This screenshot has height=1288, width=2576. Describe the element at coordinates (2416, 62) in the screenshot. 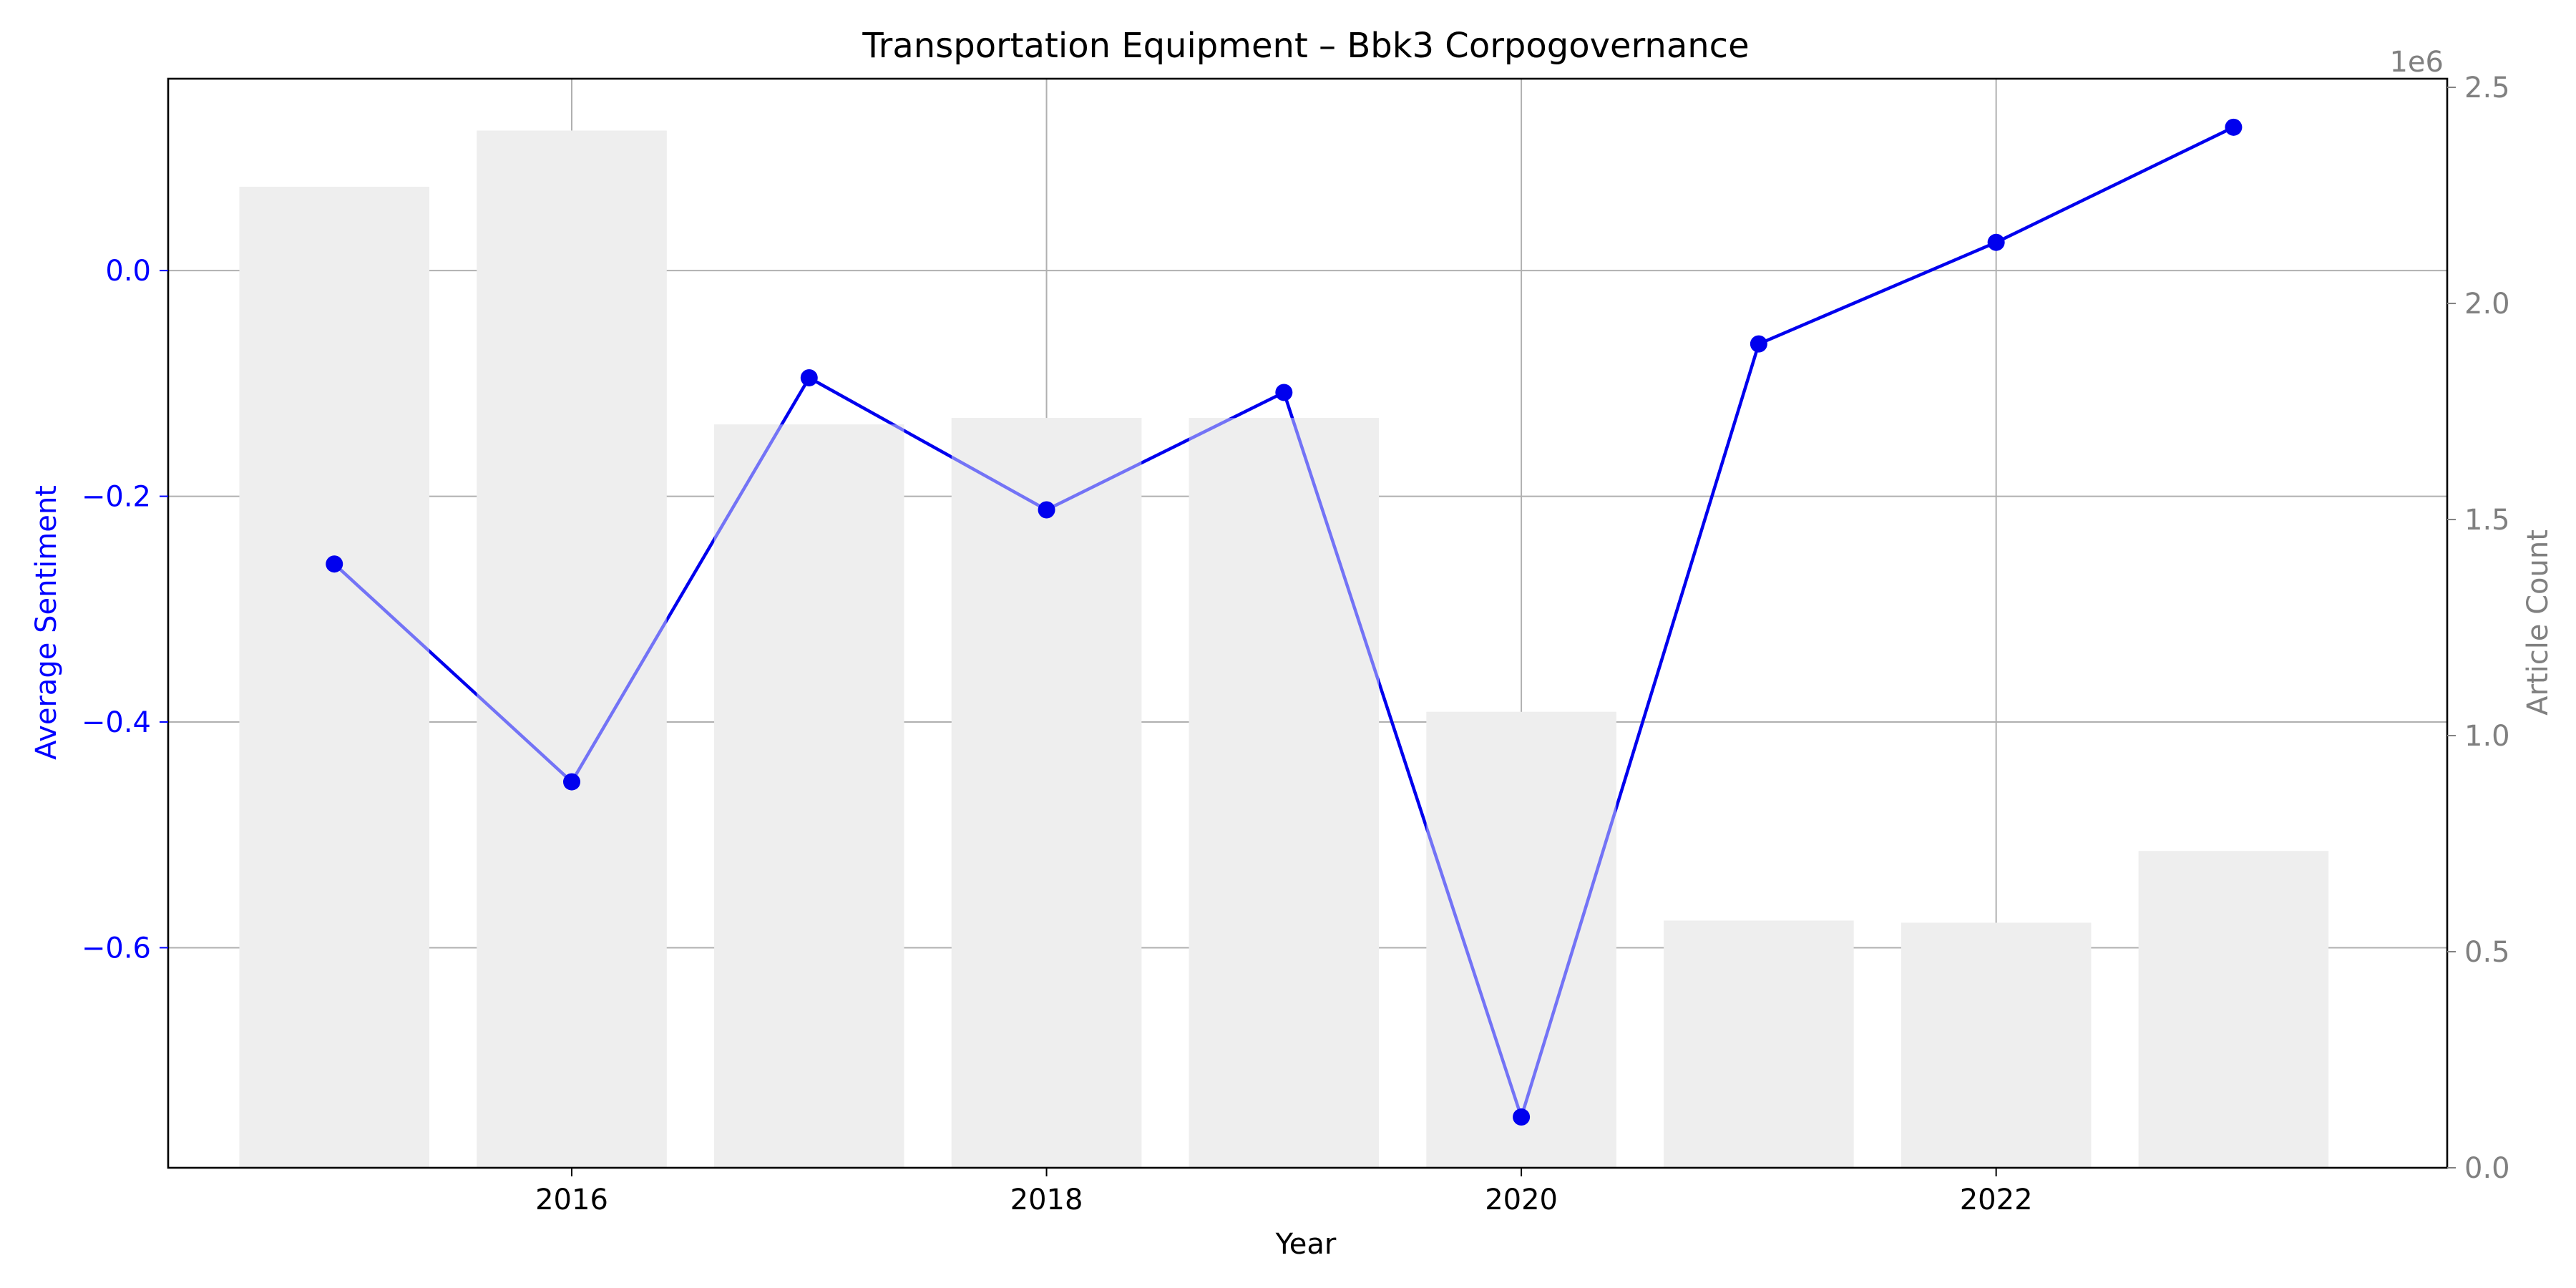

I see `right-axis-offset-label: 1e6` at that location.